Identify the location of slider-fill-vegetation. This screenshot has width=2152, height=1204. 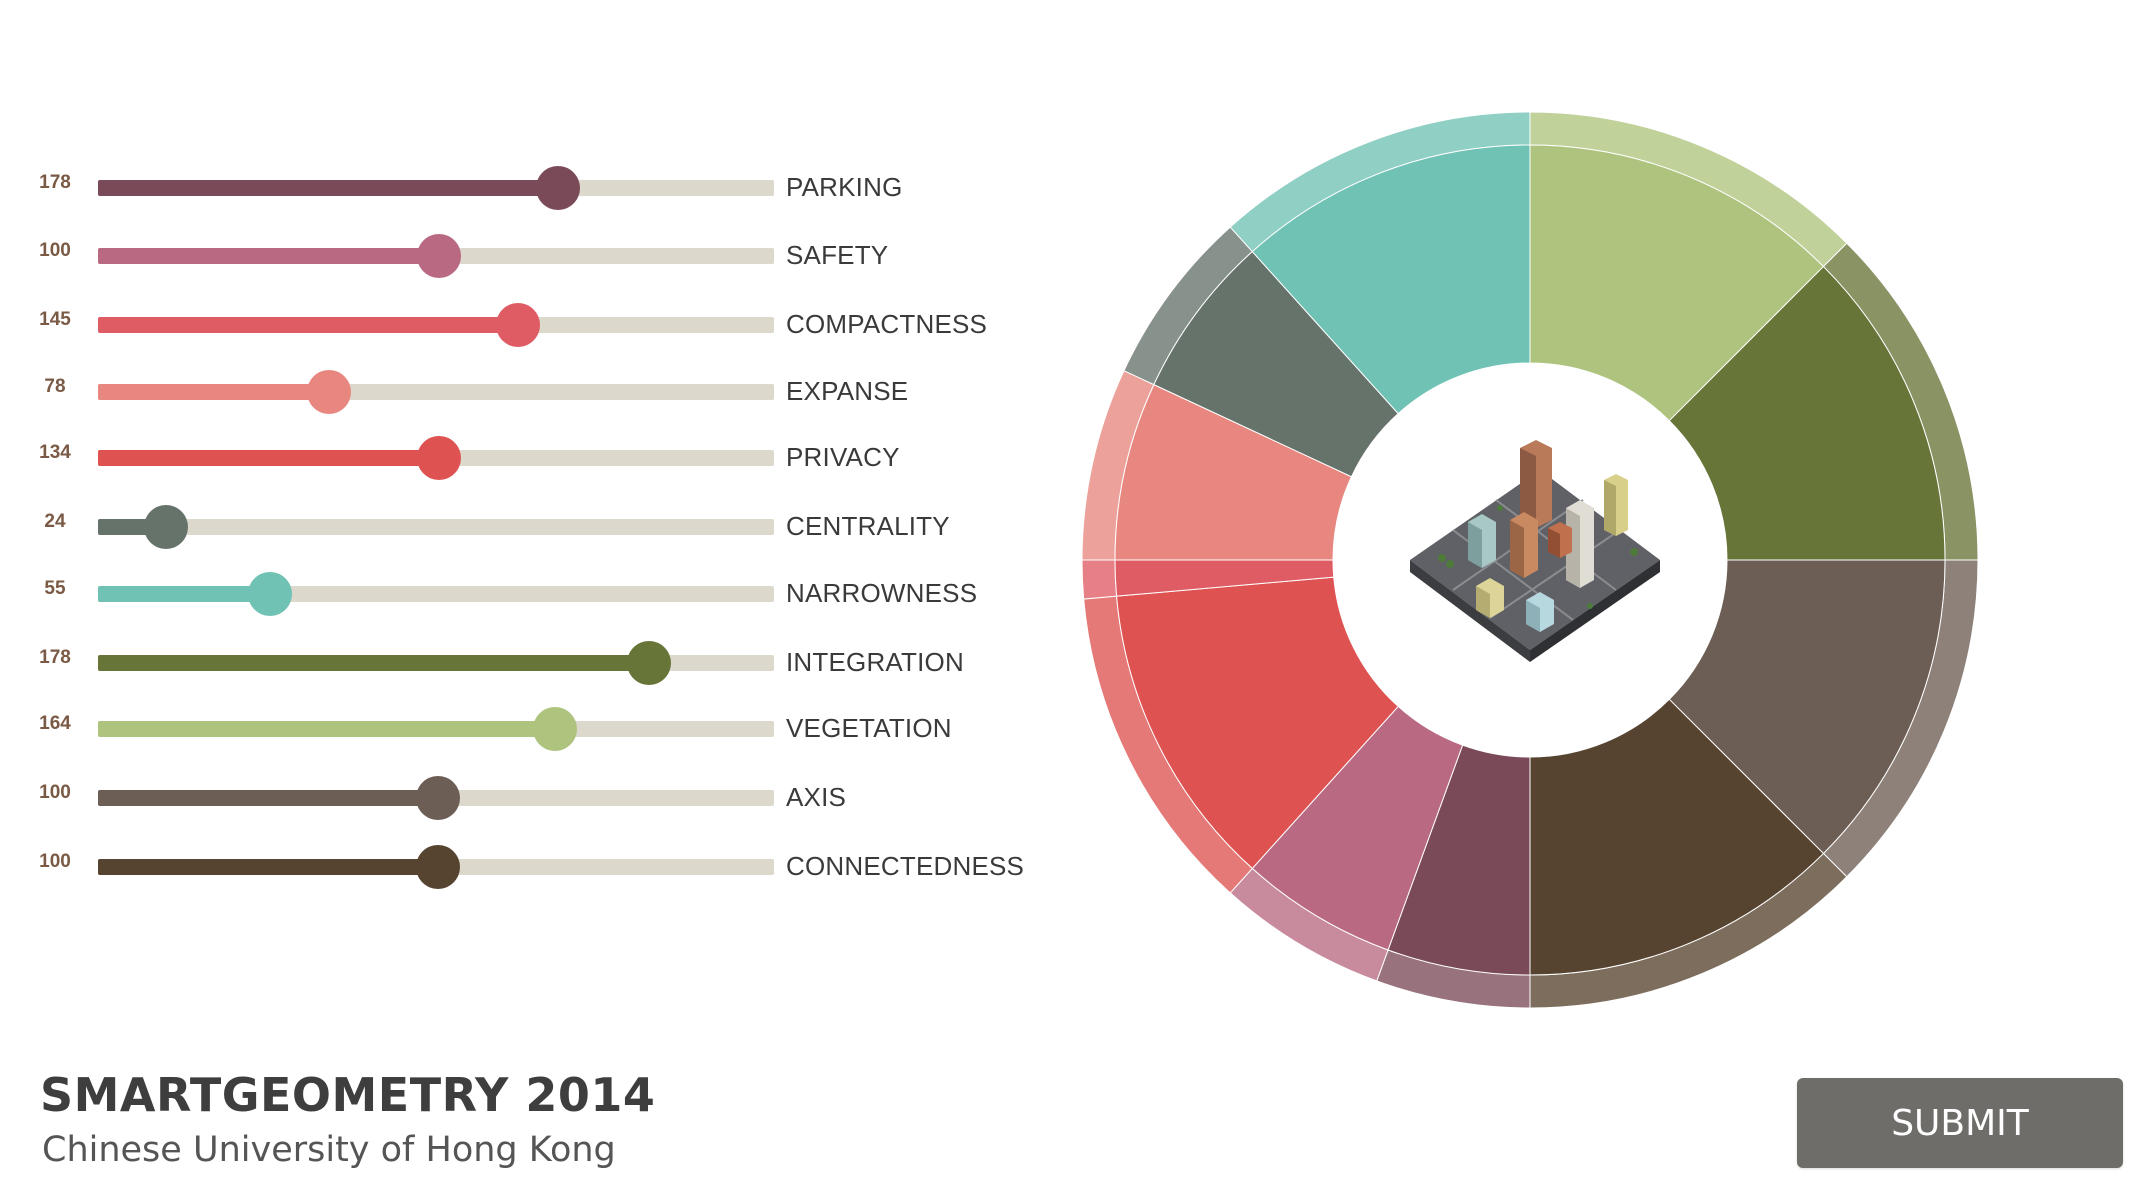
(326, 729).